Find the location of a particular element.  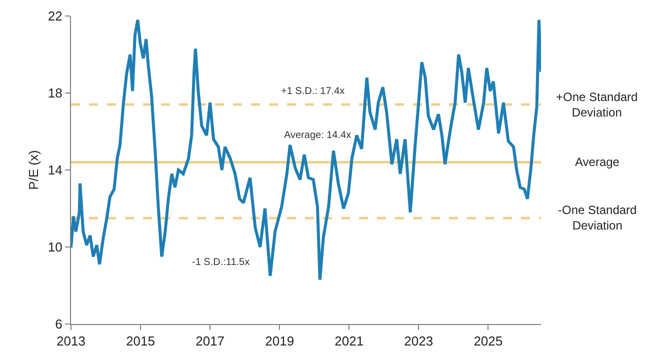

x-tick-label: 2013 is located at coordinates (71, 341).